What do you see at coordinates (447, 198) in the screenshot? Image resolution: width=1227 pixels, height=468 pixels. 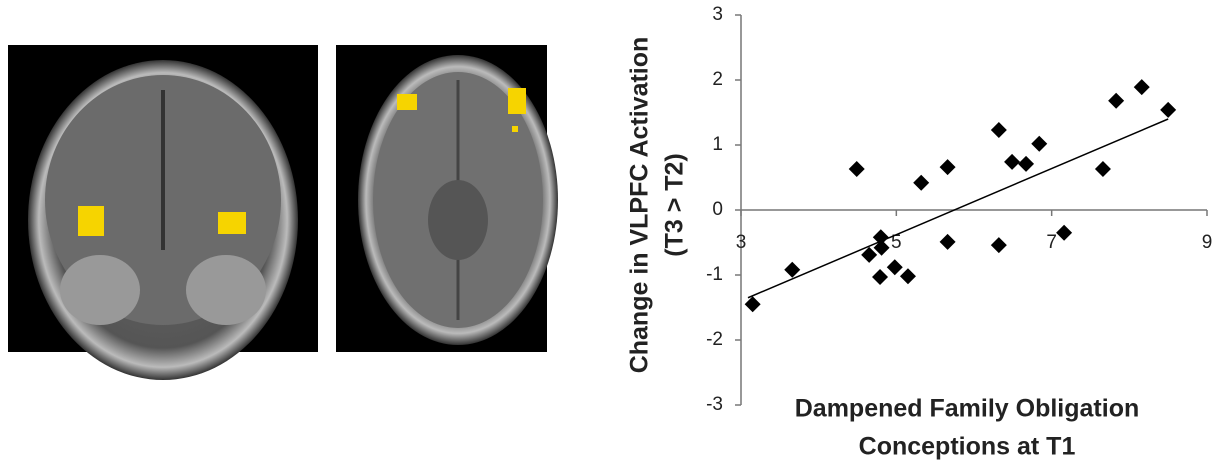 I see `axial-brain-image` at bounding box center [447, 198].